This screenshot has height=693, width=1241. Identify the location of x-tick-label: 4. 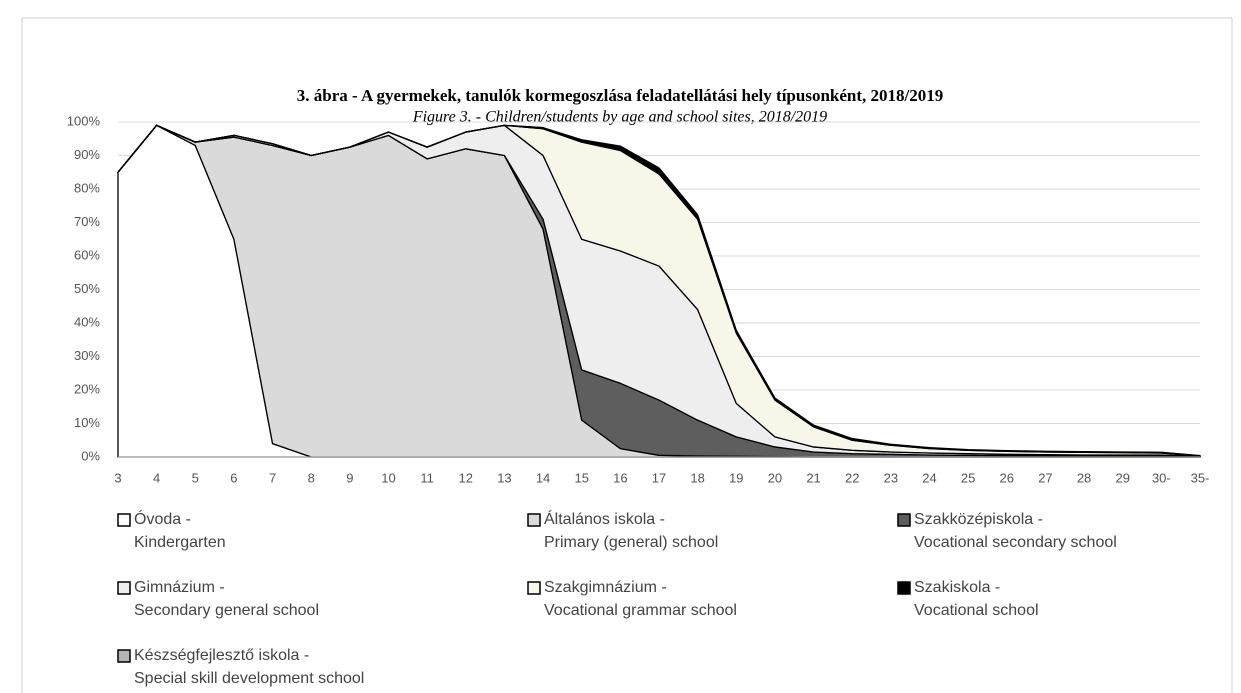
(156, 477).